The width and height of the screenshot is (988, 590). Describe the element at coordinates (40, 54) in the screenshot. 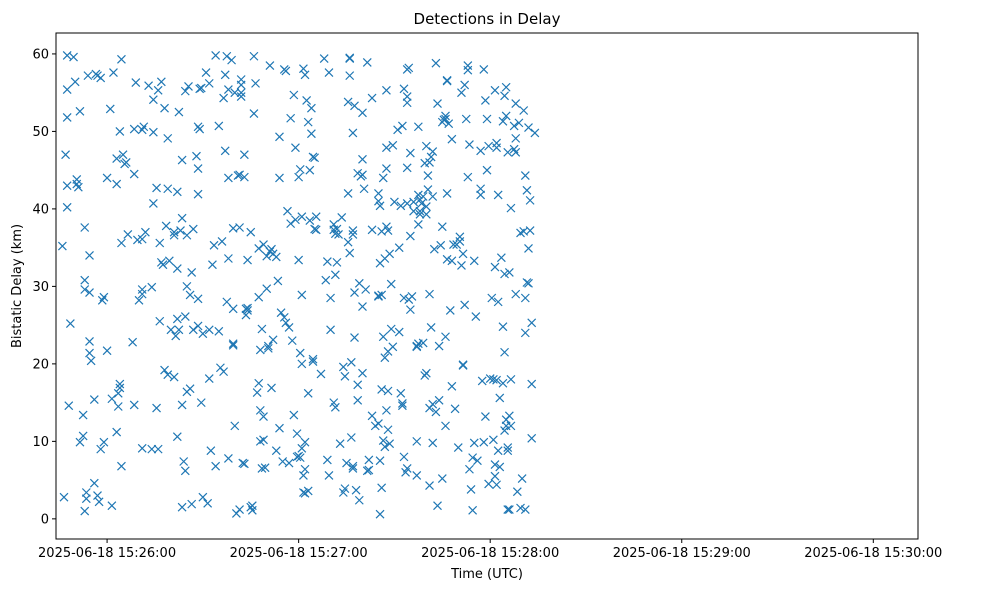

I see `y-tick-label: 60` at that location.